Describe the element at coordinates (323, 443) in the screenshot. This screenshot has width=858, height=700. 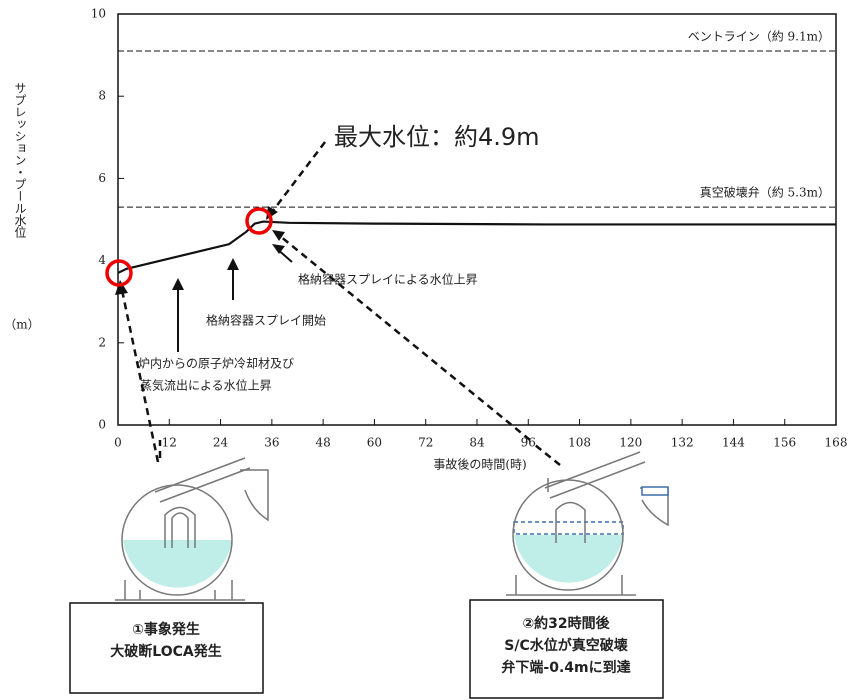
I see `x-tick-label: 48` at that location.